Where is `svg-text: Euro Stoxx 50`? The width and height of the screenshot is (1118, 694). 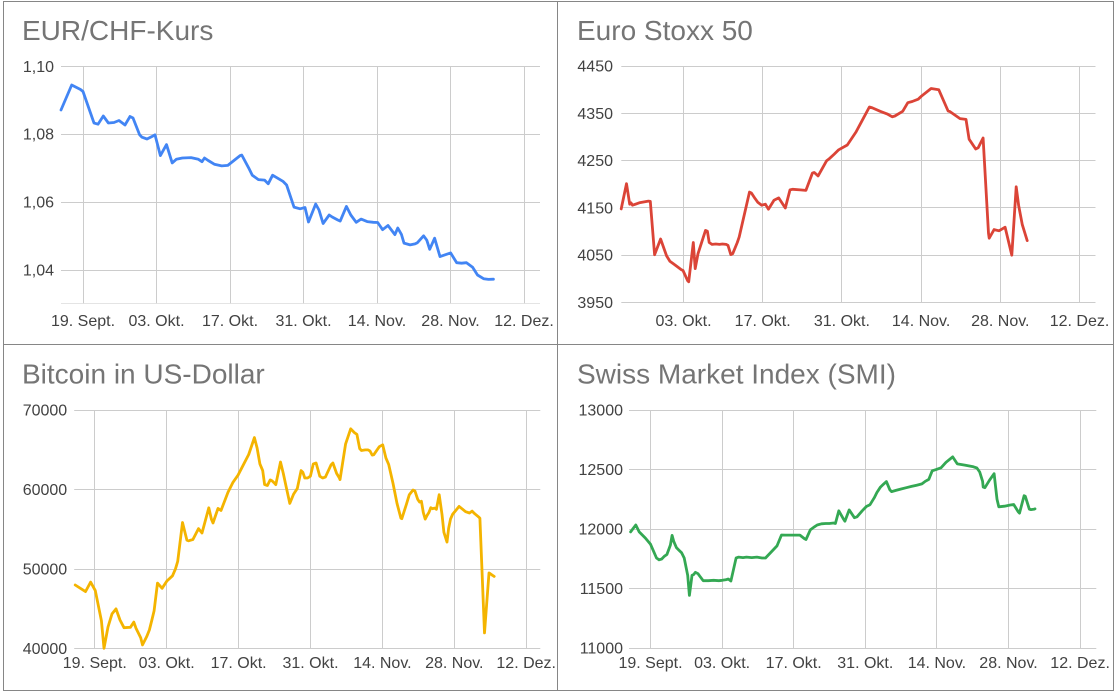 svg-text: Euro Stoxx 50 is located at coordinates (665, 30).